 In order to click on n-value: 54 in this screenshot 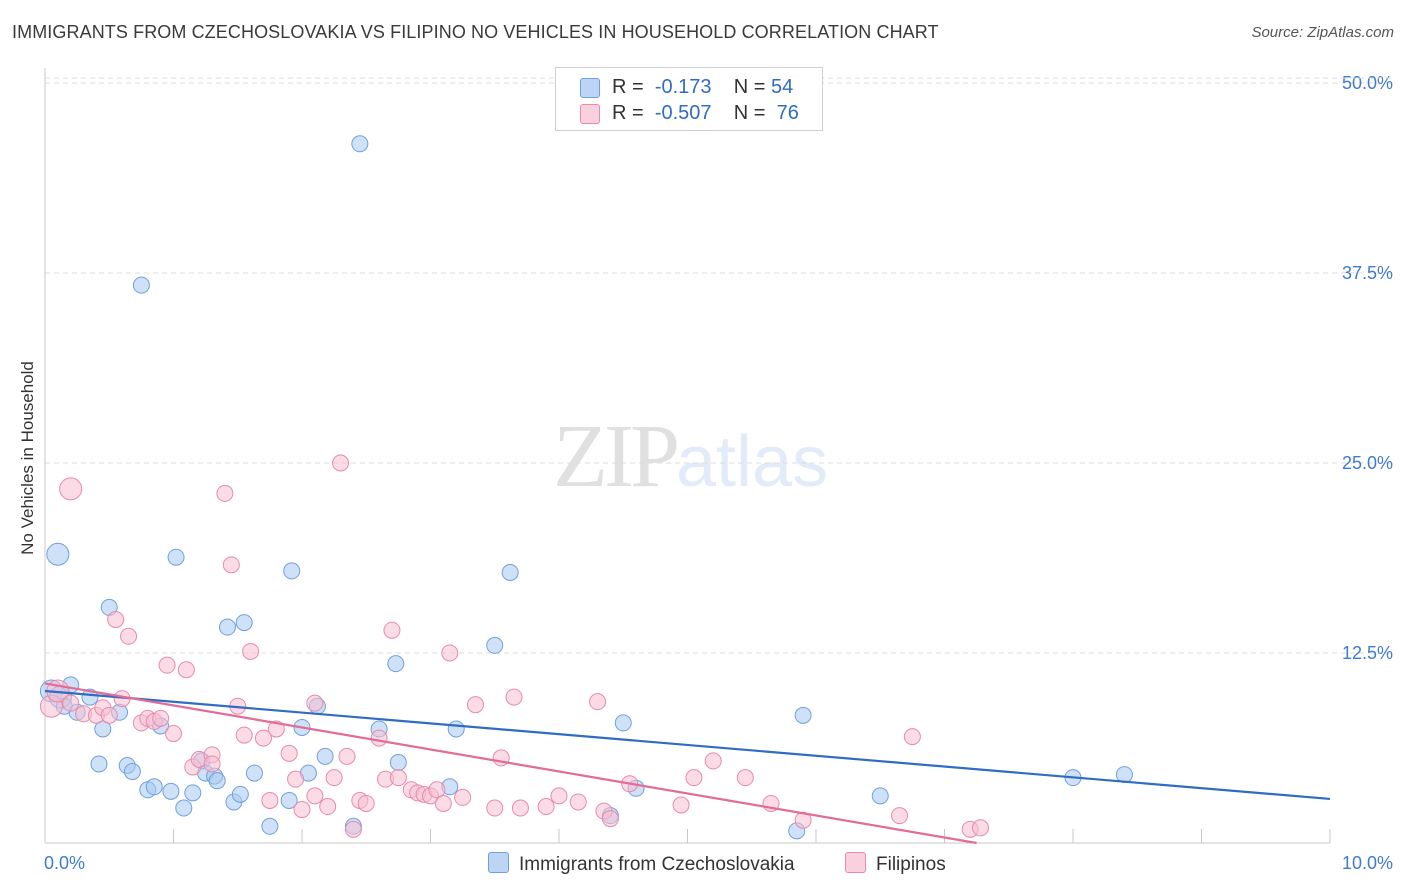, I will do `click(782, 87)`.